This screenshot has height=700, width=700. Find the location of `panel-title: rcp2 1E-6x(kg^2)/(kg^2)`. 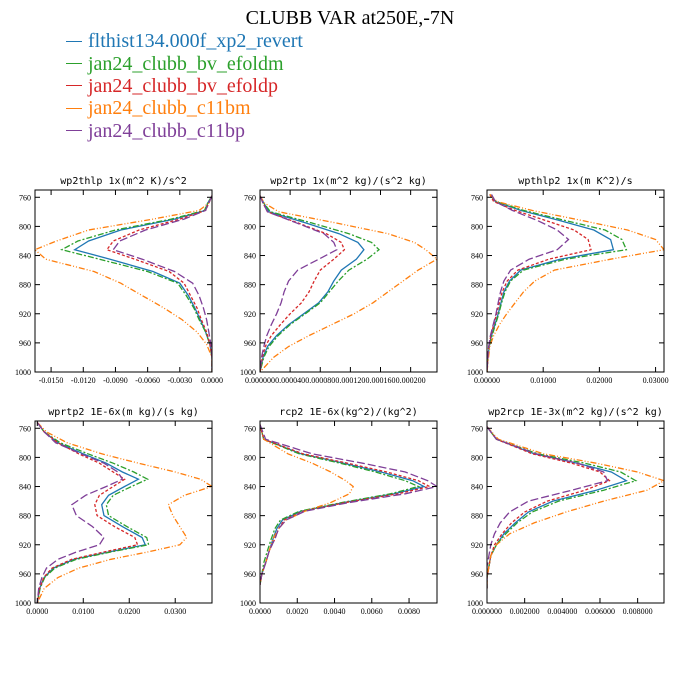

panel-title: rcp2 1E-6x(kg^2)/(kg^2) is located at coordinates (348, 412).